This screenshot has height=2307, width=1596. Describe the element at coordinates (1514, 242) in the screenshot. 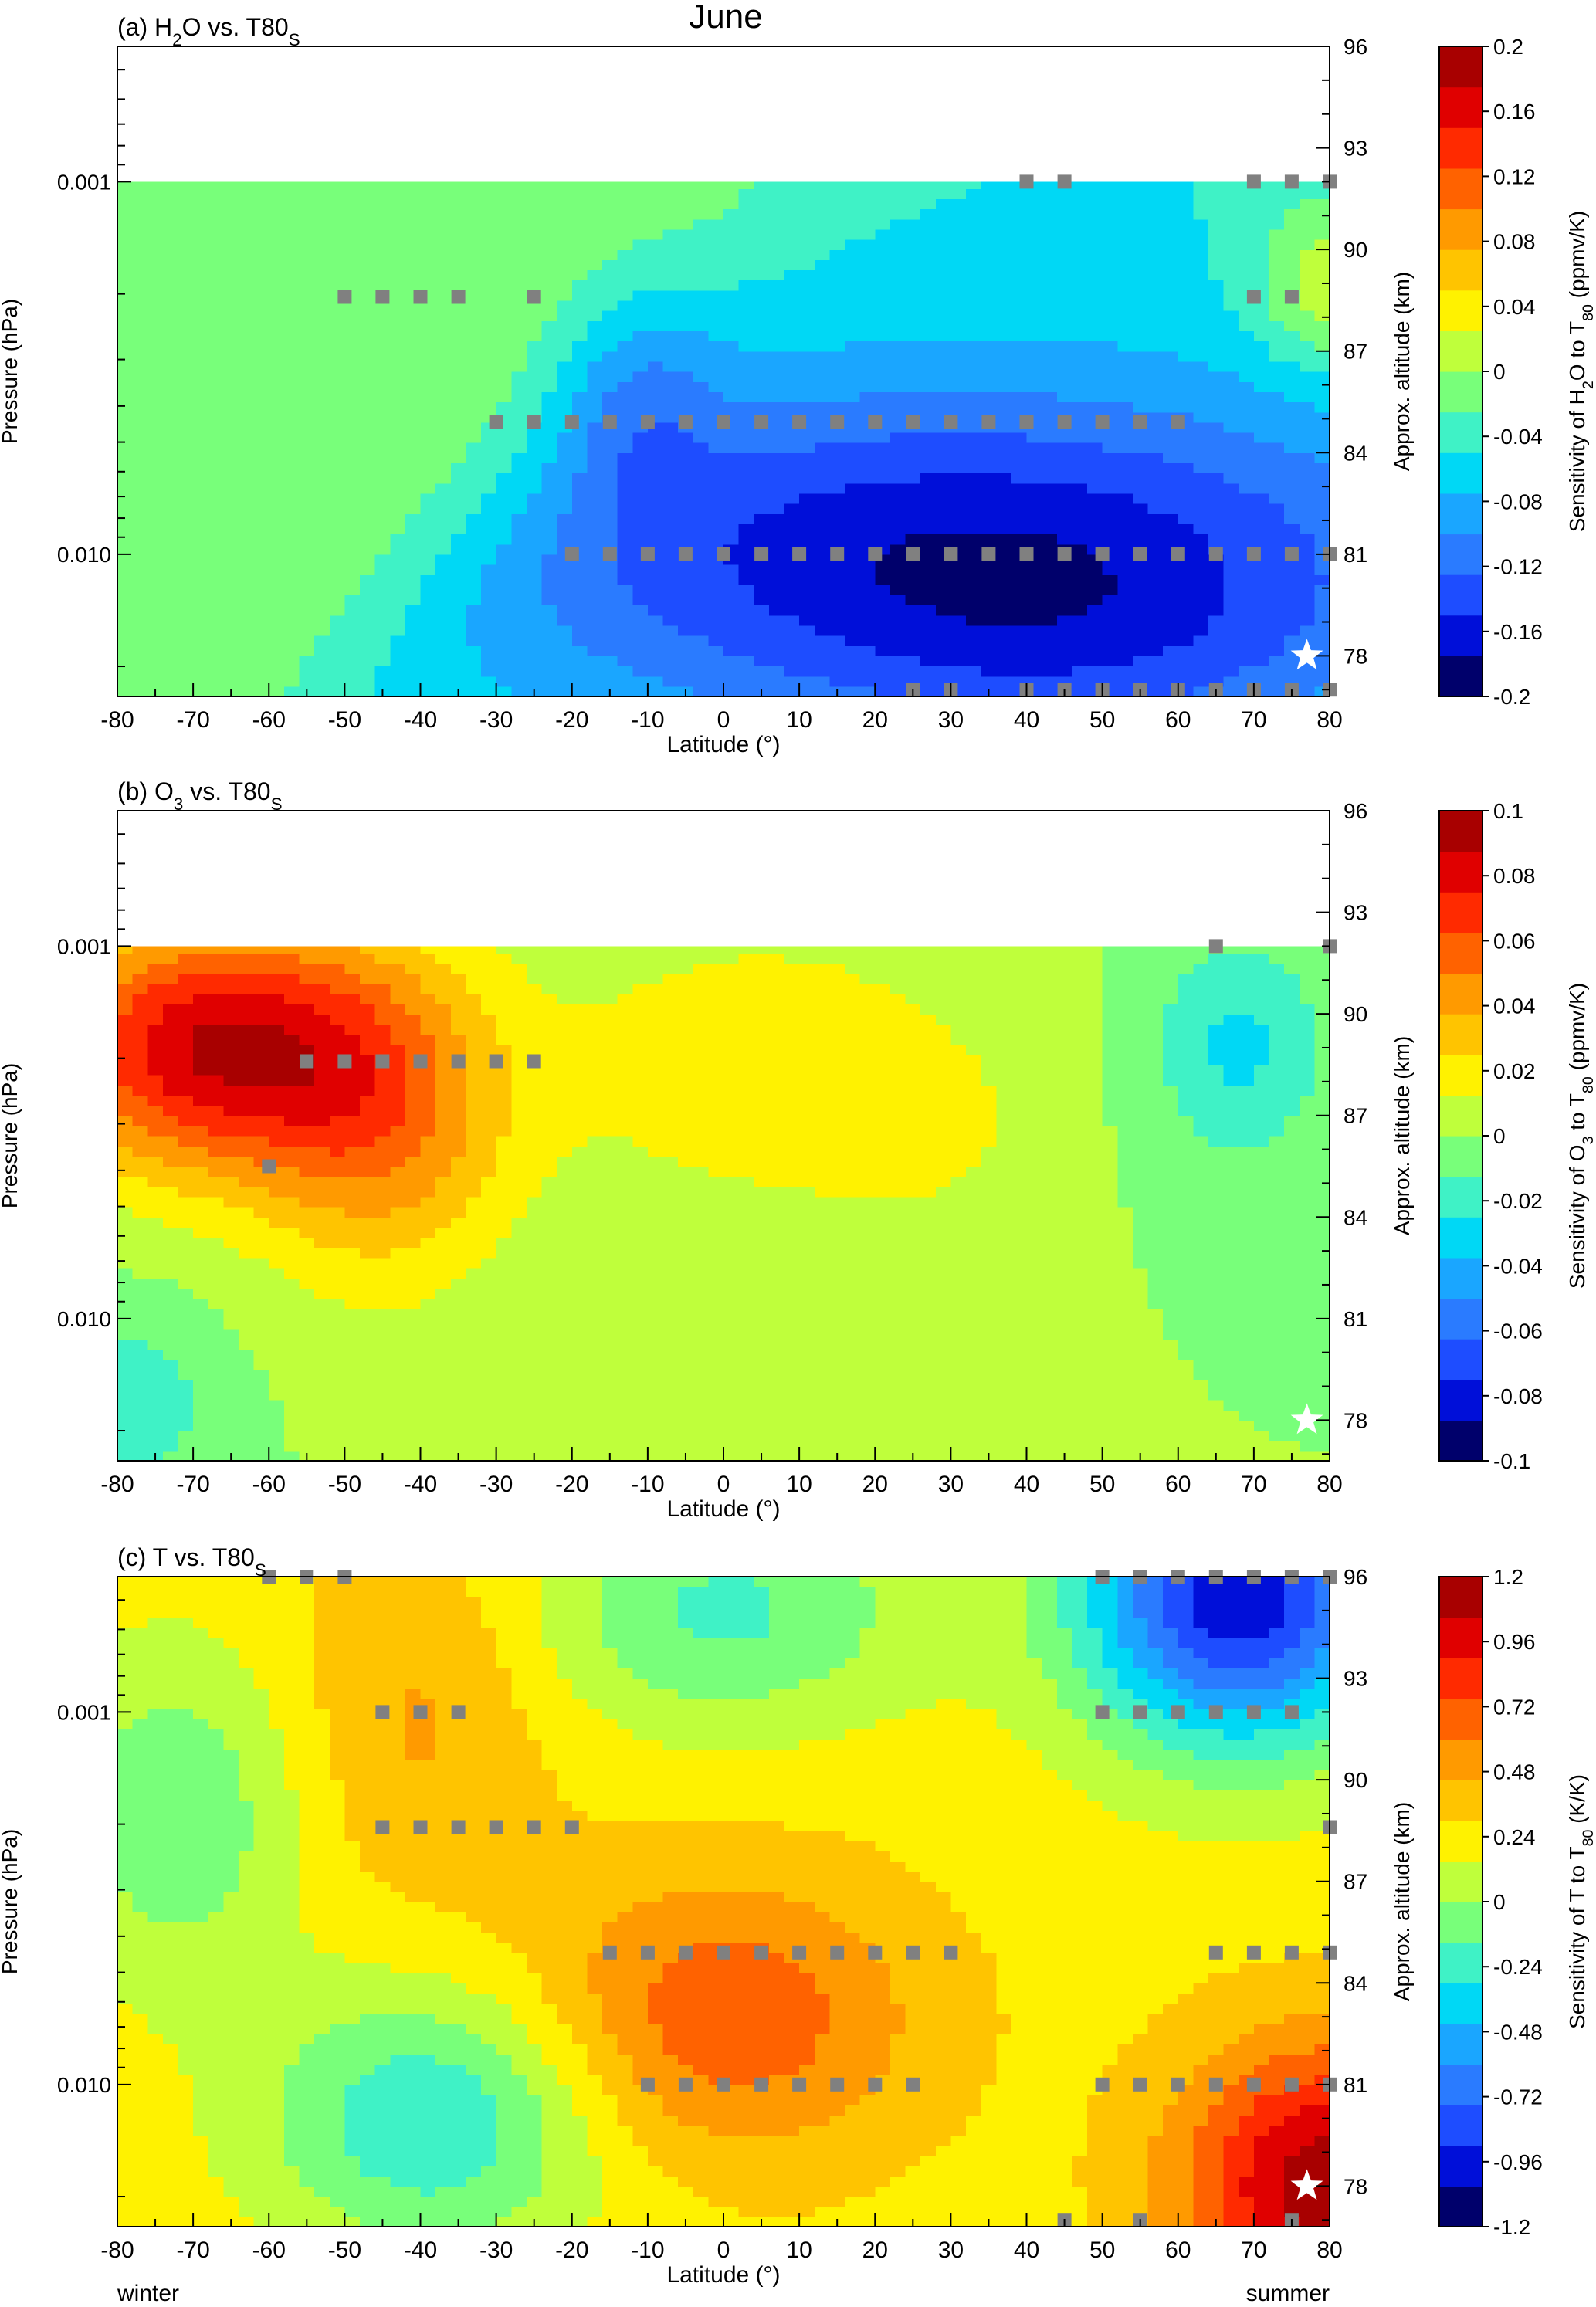

I see `colorbar-tick-label: 0.08` at that location.